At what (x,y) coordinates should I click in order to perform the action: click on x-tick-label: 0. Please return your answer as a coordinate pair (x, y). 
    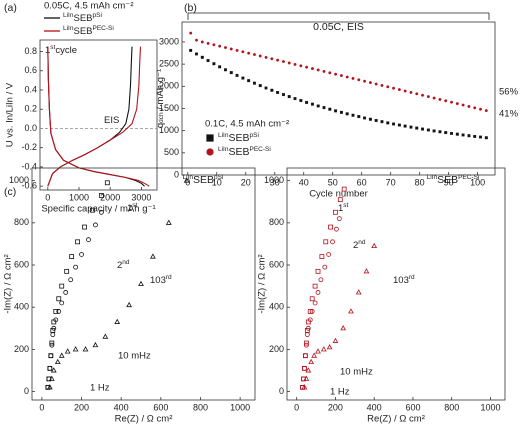
    Looking at the image, I should click on (47, 197).